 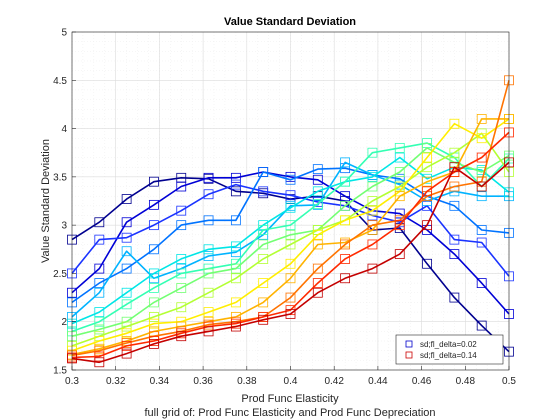 What do you see at coordinates (203, 381) in the screenshot?
I see `x-tick-label: 0.36` at bounding box center [203, 381].